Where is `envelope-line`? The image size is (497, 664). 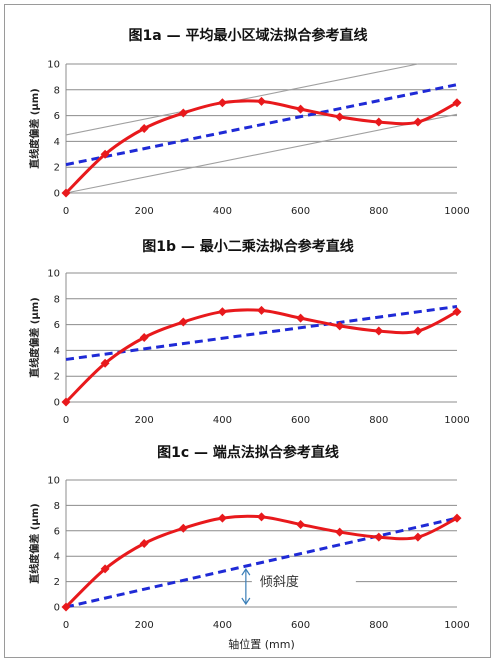
envelope-line is located at coordinates (261, 153).